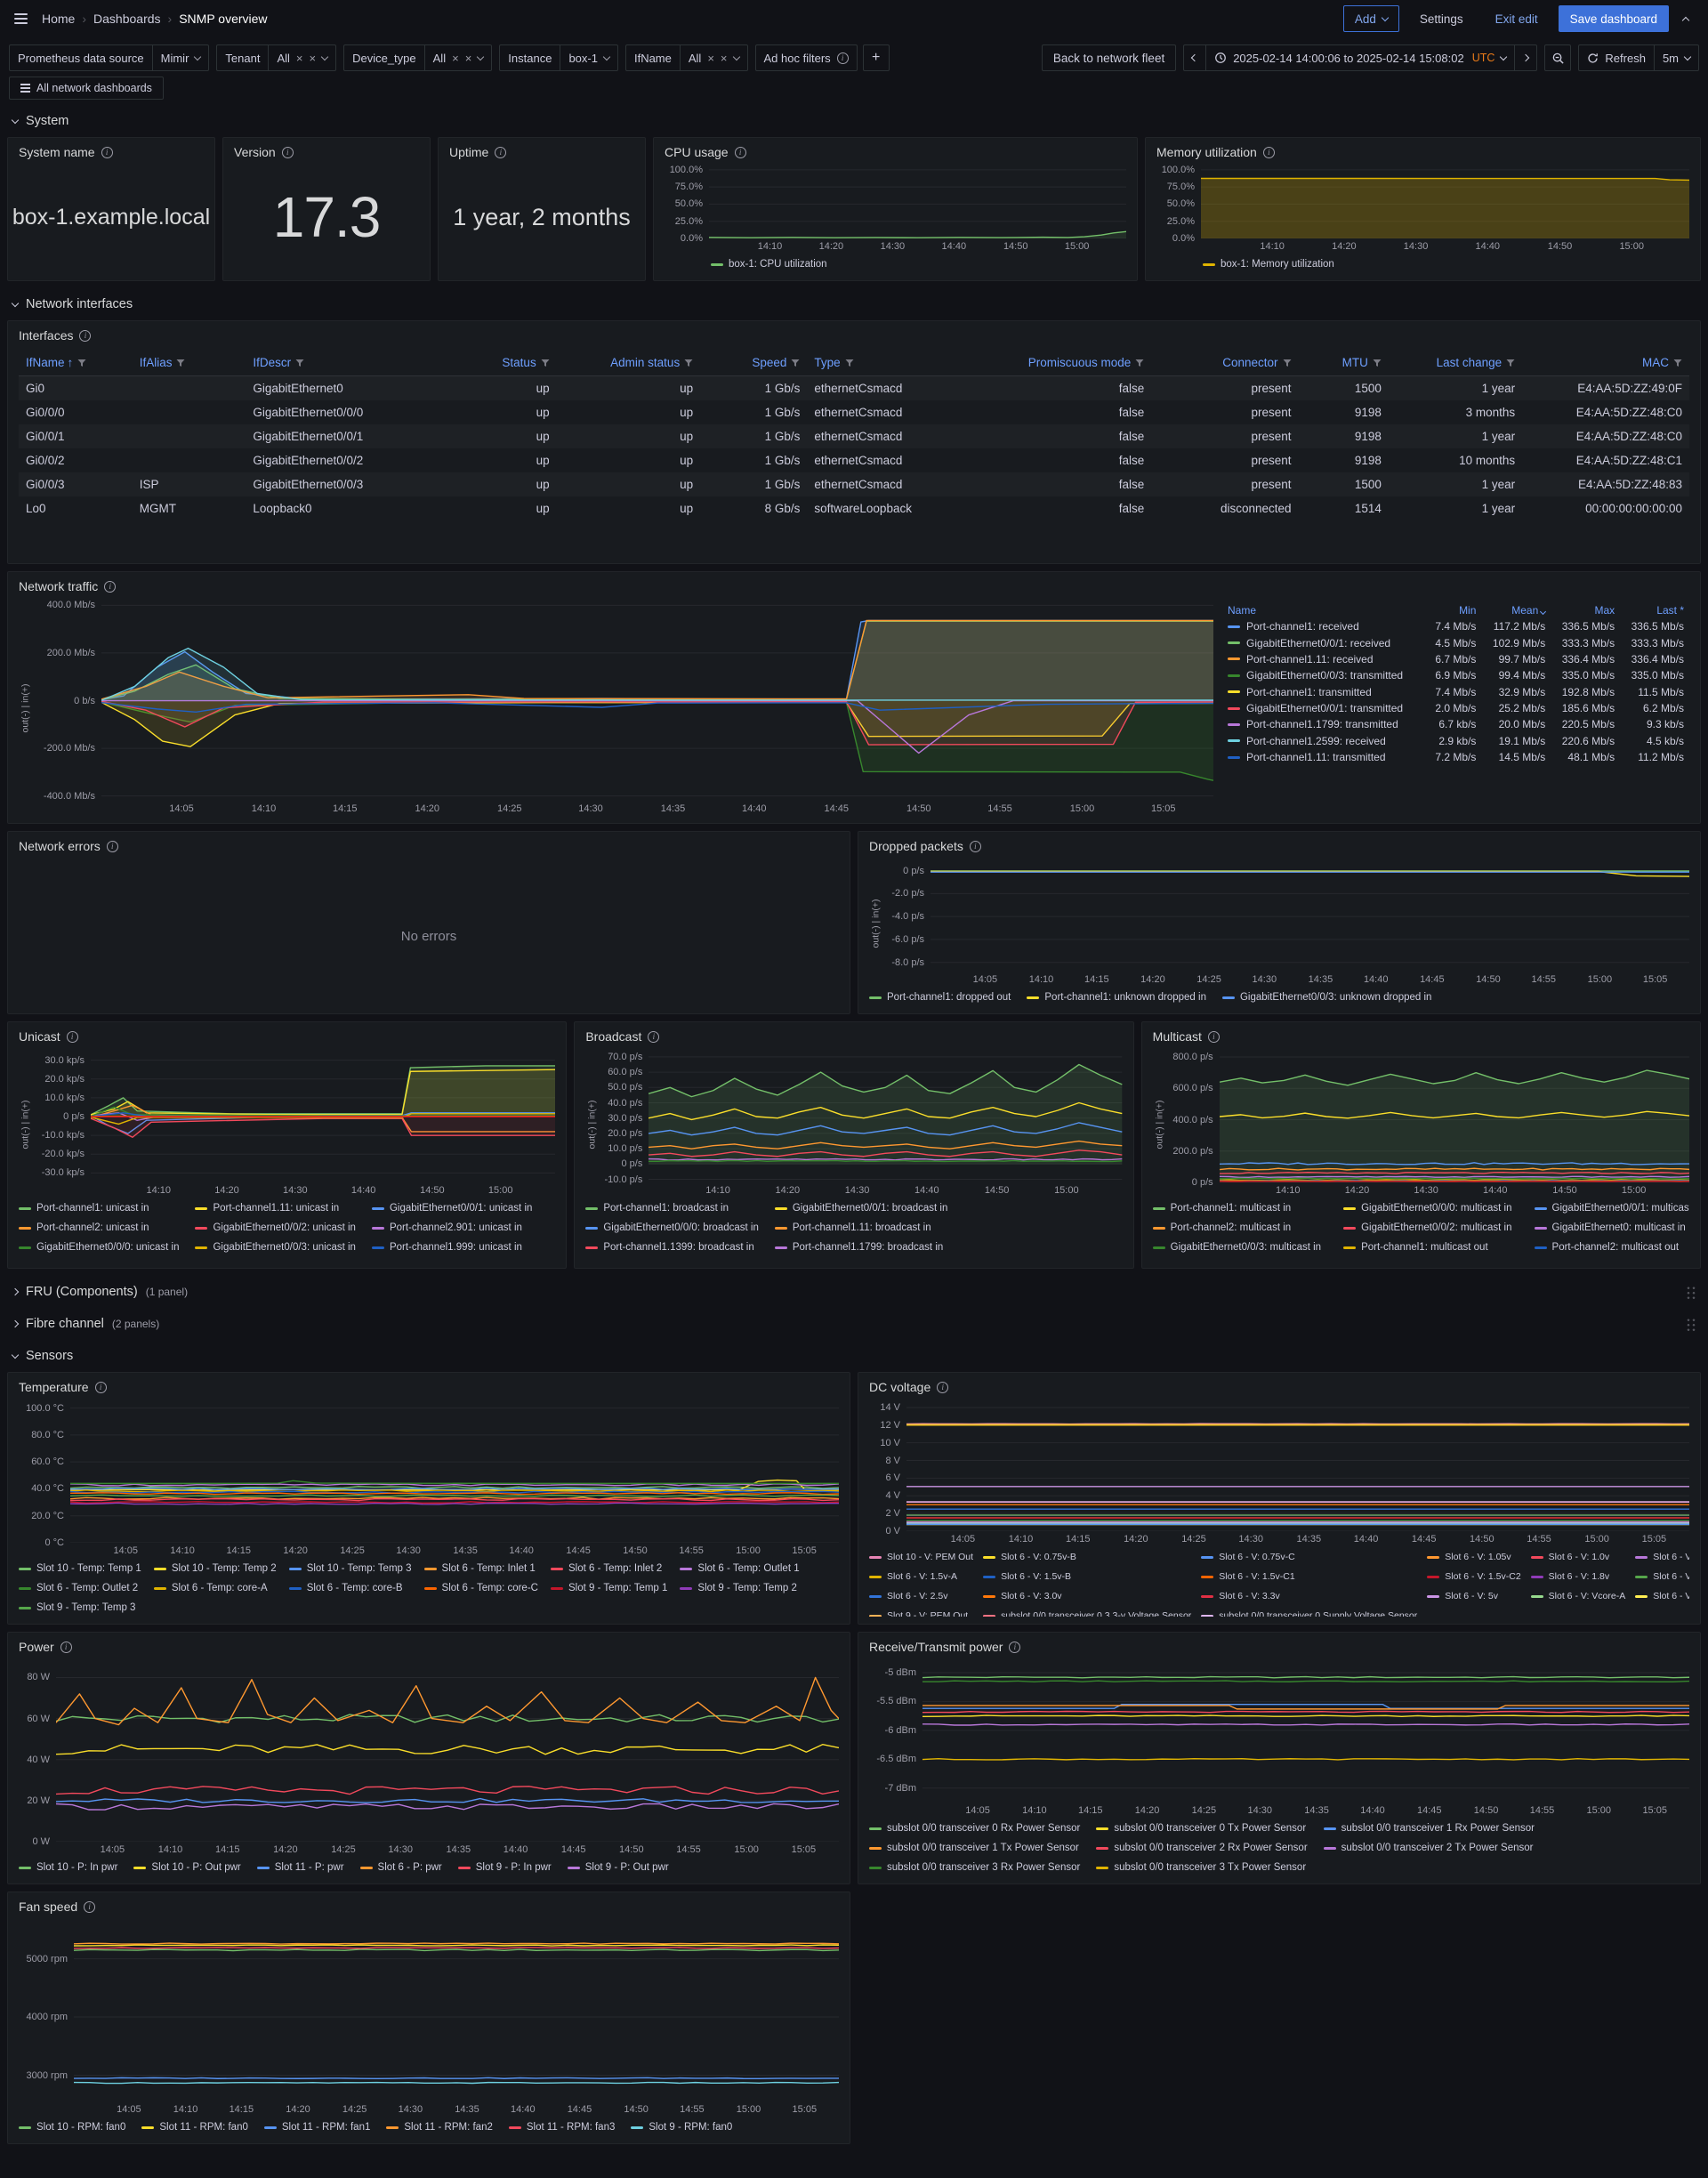  I want to click on legend-item: GigabitEthernet0/0/1: multicast out, so click(1430, 1260).